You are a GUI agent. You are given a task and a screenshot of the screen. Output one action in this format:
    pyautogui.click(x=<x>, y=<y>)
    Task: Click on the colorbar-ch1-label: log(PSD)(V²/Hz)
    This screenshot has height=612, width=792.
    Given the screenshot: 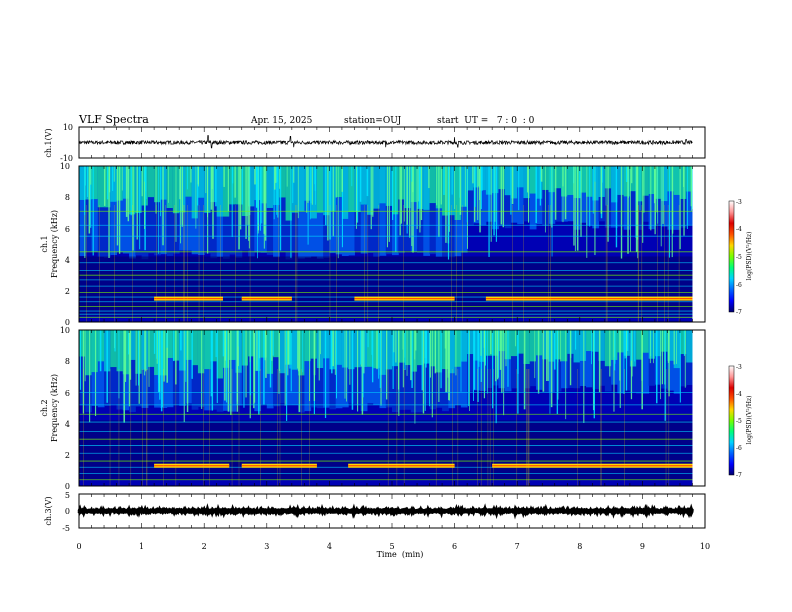 What is the action you would take?
    pyautogui.click(x=749, y=256)
    